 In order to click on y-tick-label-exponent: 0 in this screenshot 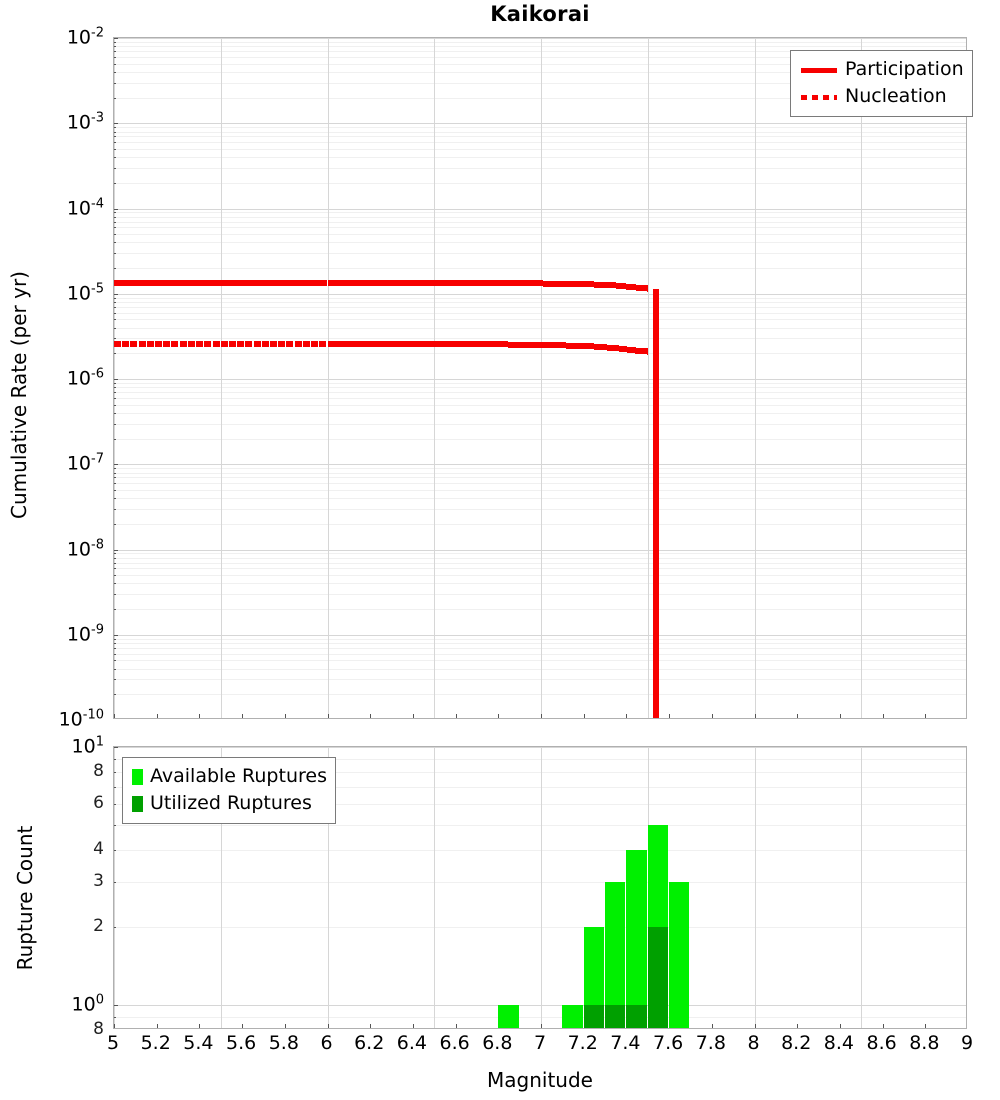, I will do `click(99, 1000)`.